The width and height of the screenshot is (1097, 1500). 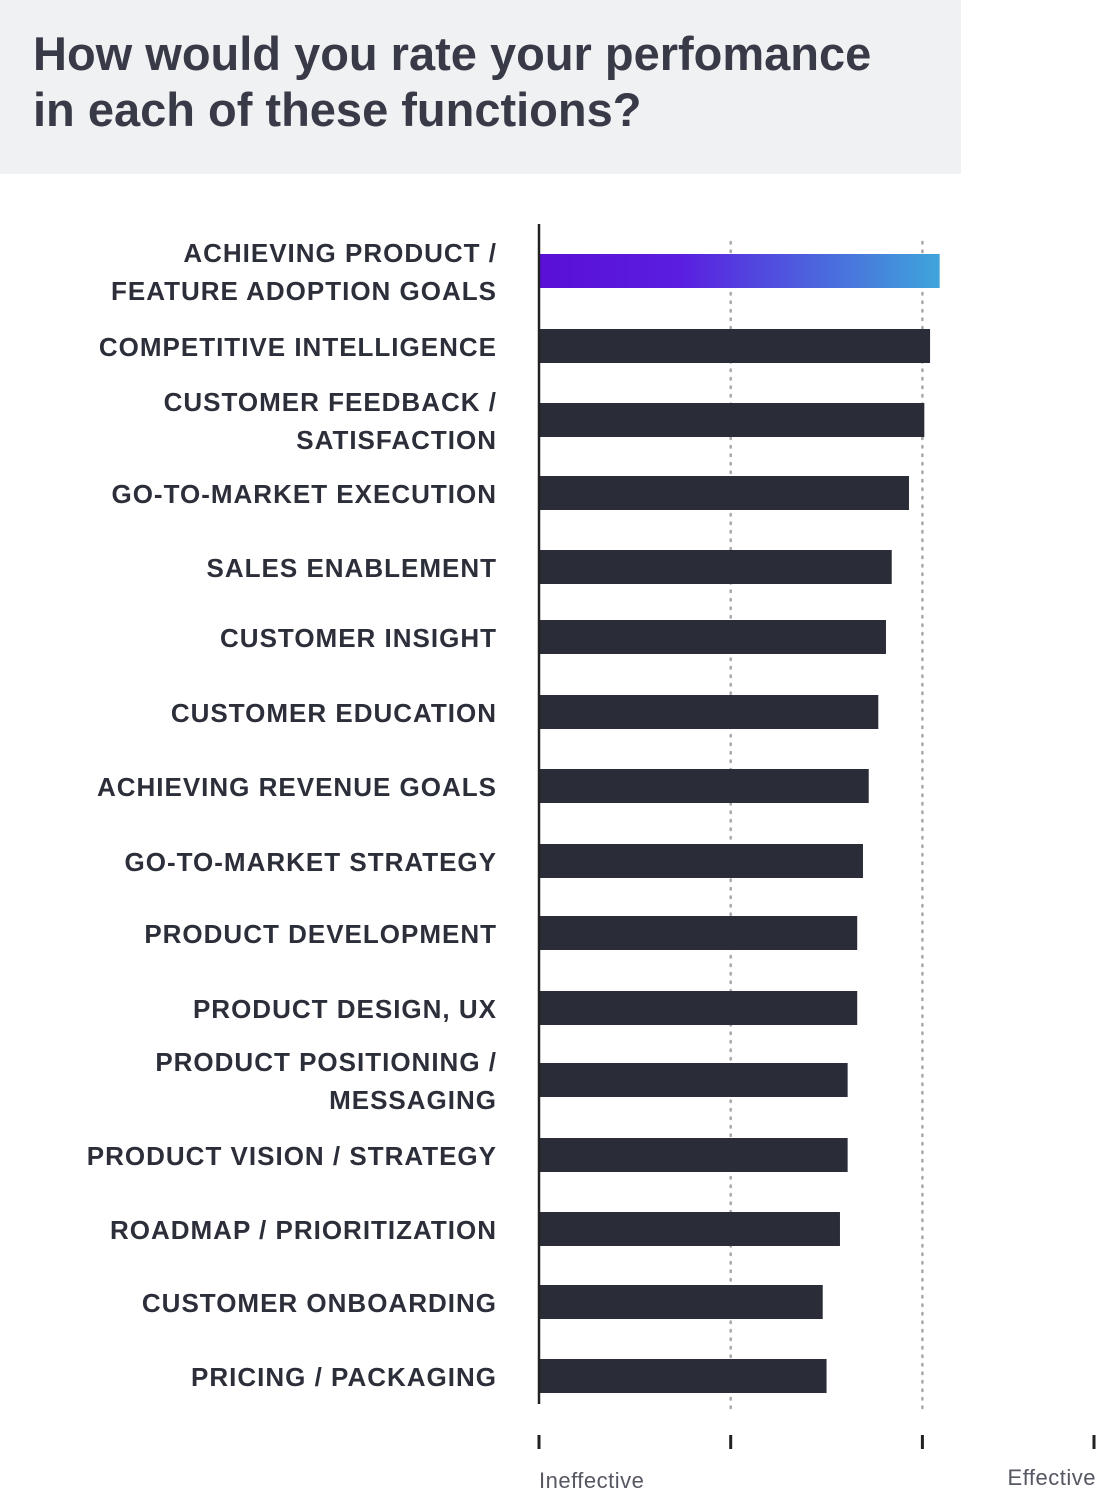 I want to click on x-axis-high-label: Effective, so click(x=1052, y=1477).